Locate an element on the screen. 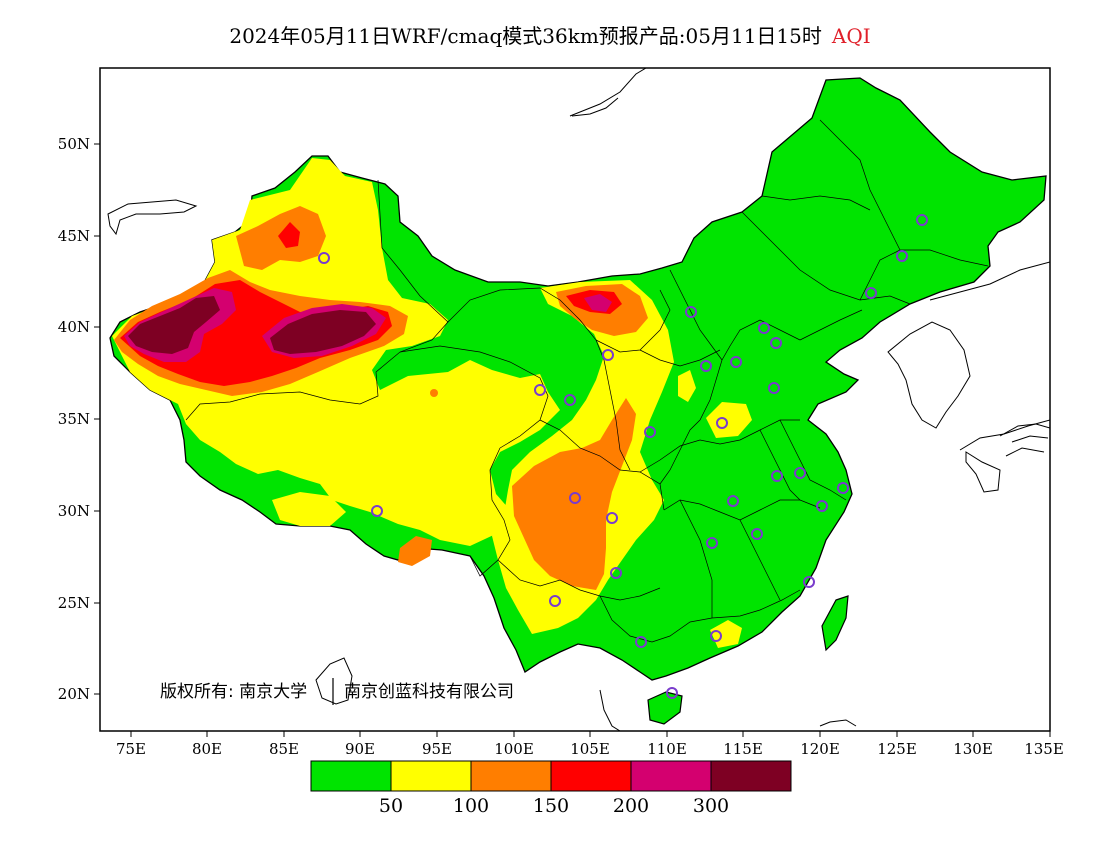  usg-spot is located at coordinates (434, 393).